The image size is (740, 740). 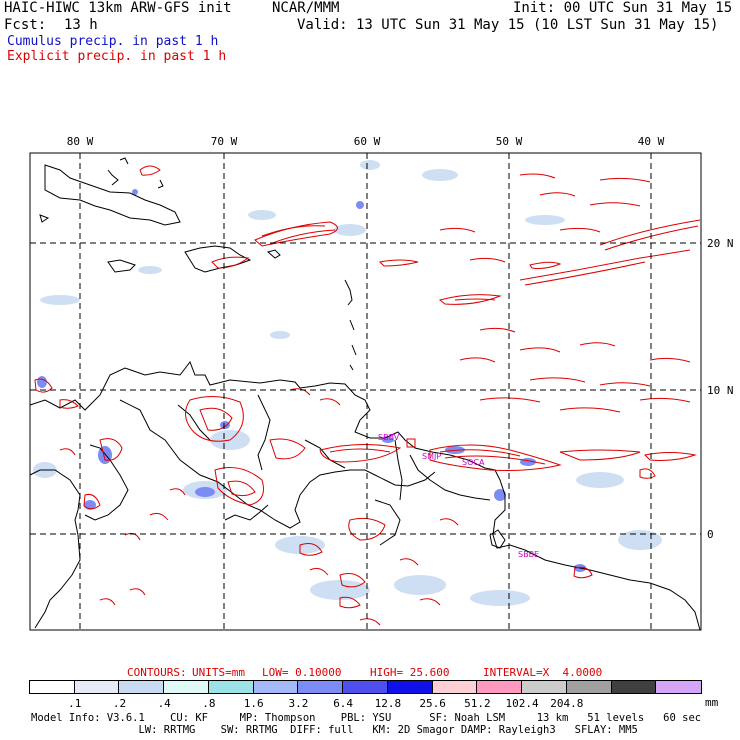 What do you see at coordinates (410, 672) in the screenshot?
I see `contours-high: HIGH= 25.600` at bounding box center [410, 672].